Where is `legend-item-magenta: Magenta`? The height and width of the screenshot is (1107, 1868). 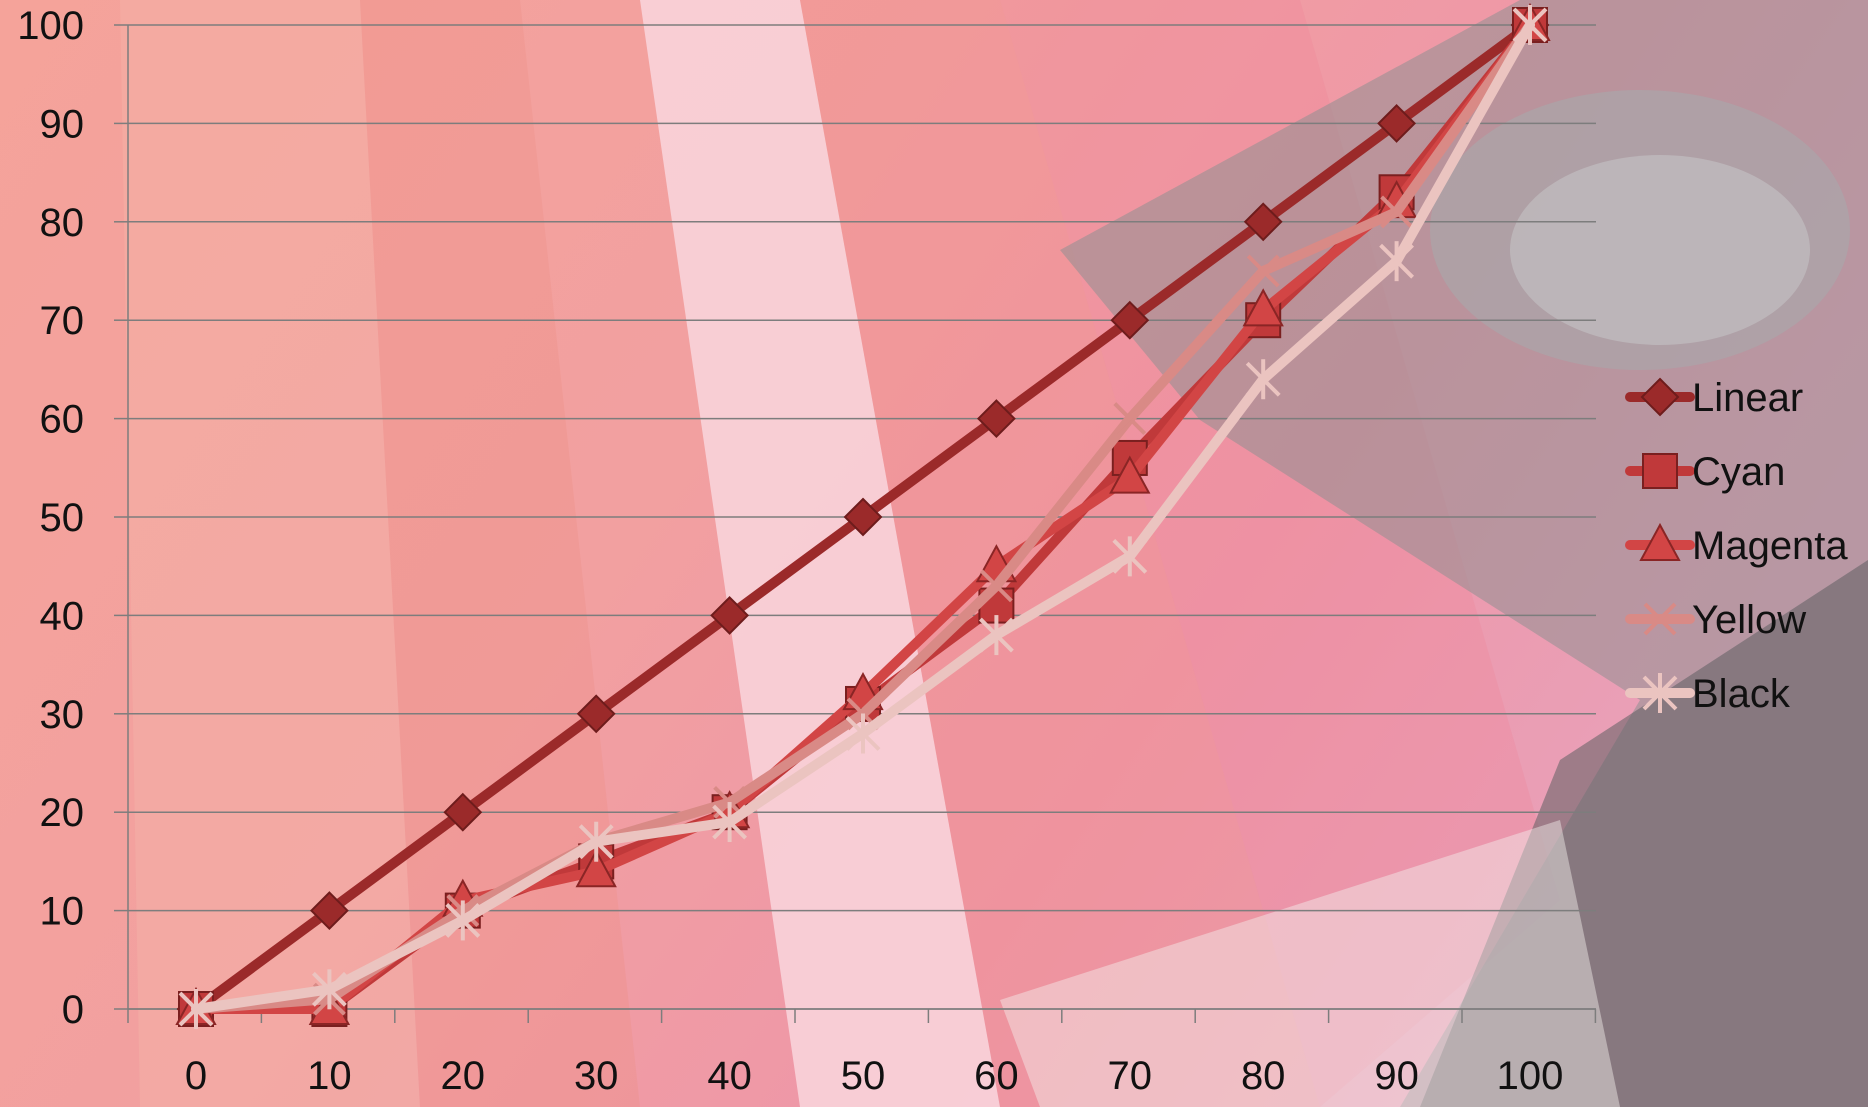 legend-item-magenta: Magenta is located at coordinates (1736, 545).